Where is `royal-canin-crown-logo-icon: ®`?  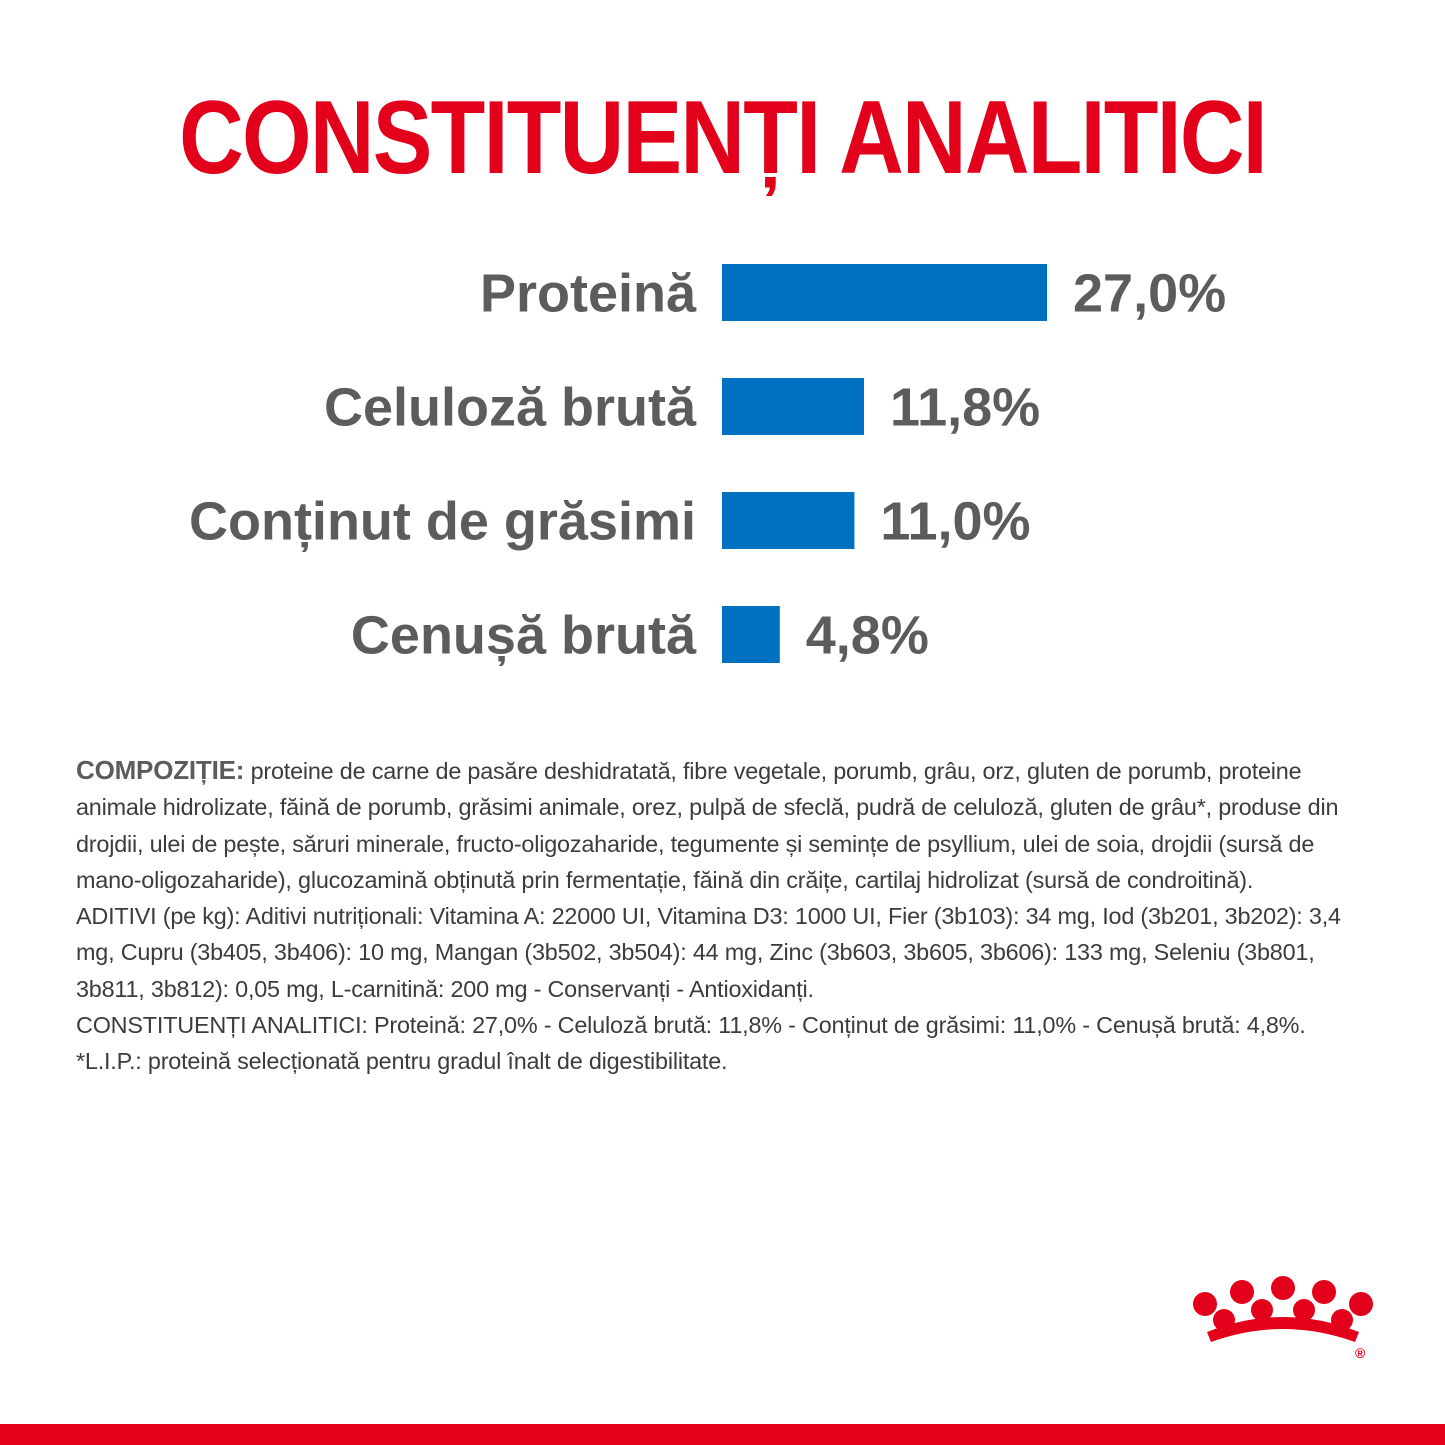
royal-canin-crown-logo-icon: ® is located at coordinates (1283, 1318).